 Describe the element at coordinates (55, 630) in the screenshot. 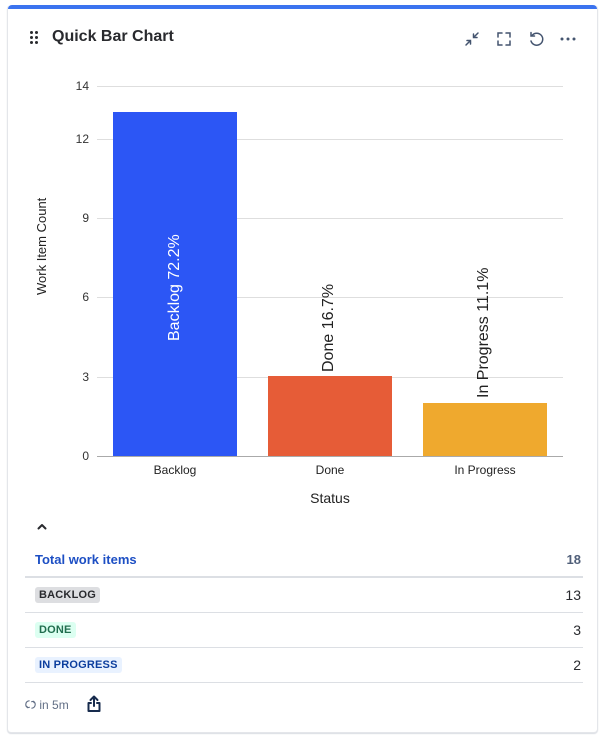

I see `status-lozenge-done: DONE` at that location.